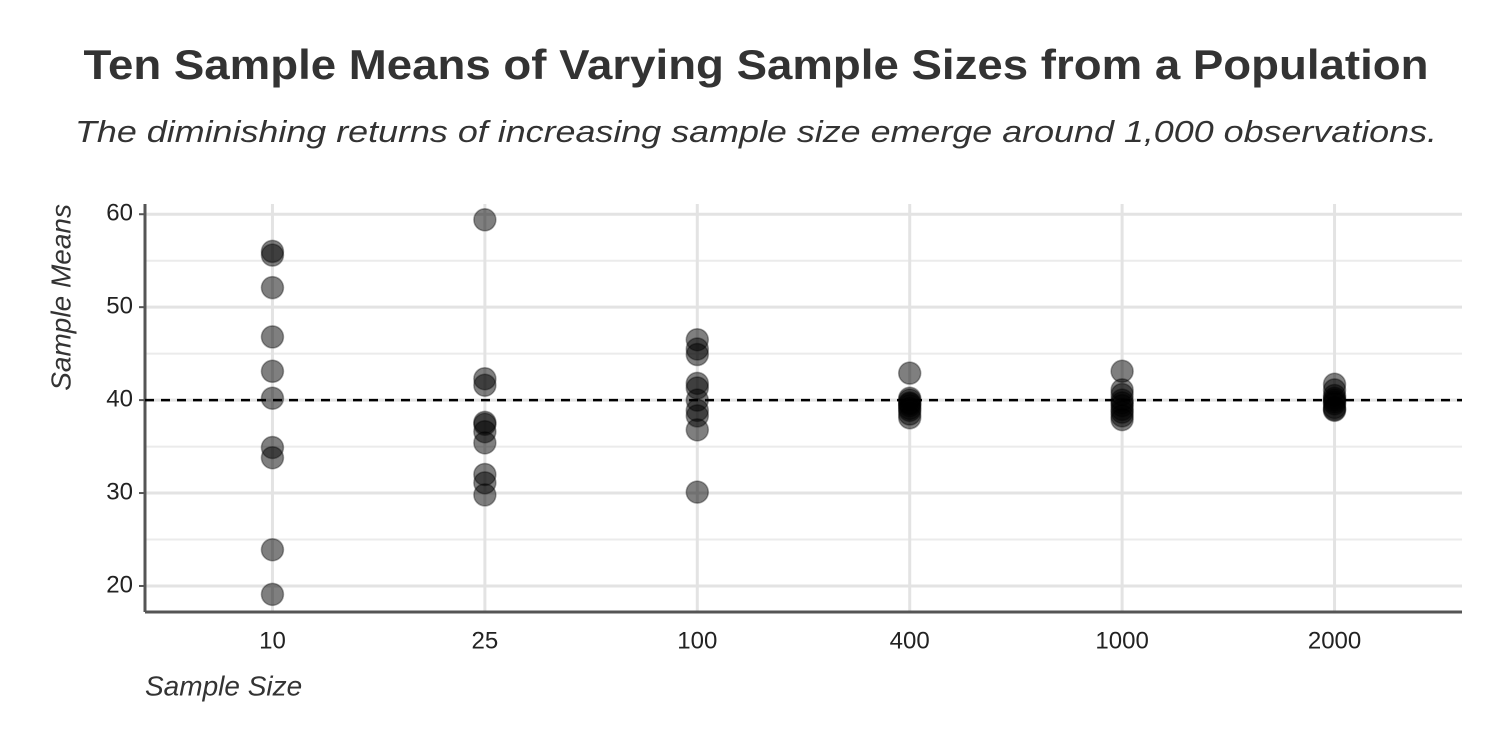  I want to click on y-tick-label: 60, so click(119, 213).